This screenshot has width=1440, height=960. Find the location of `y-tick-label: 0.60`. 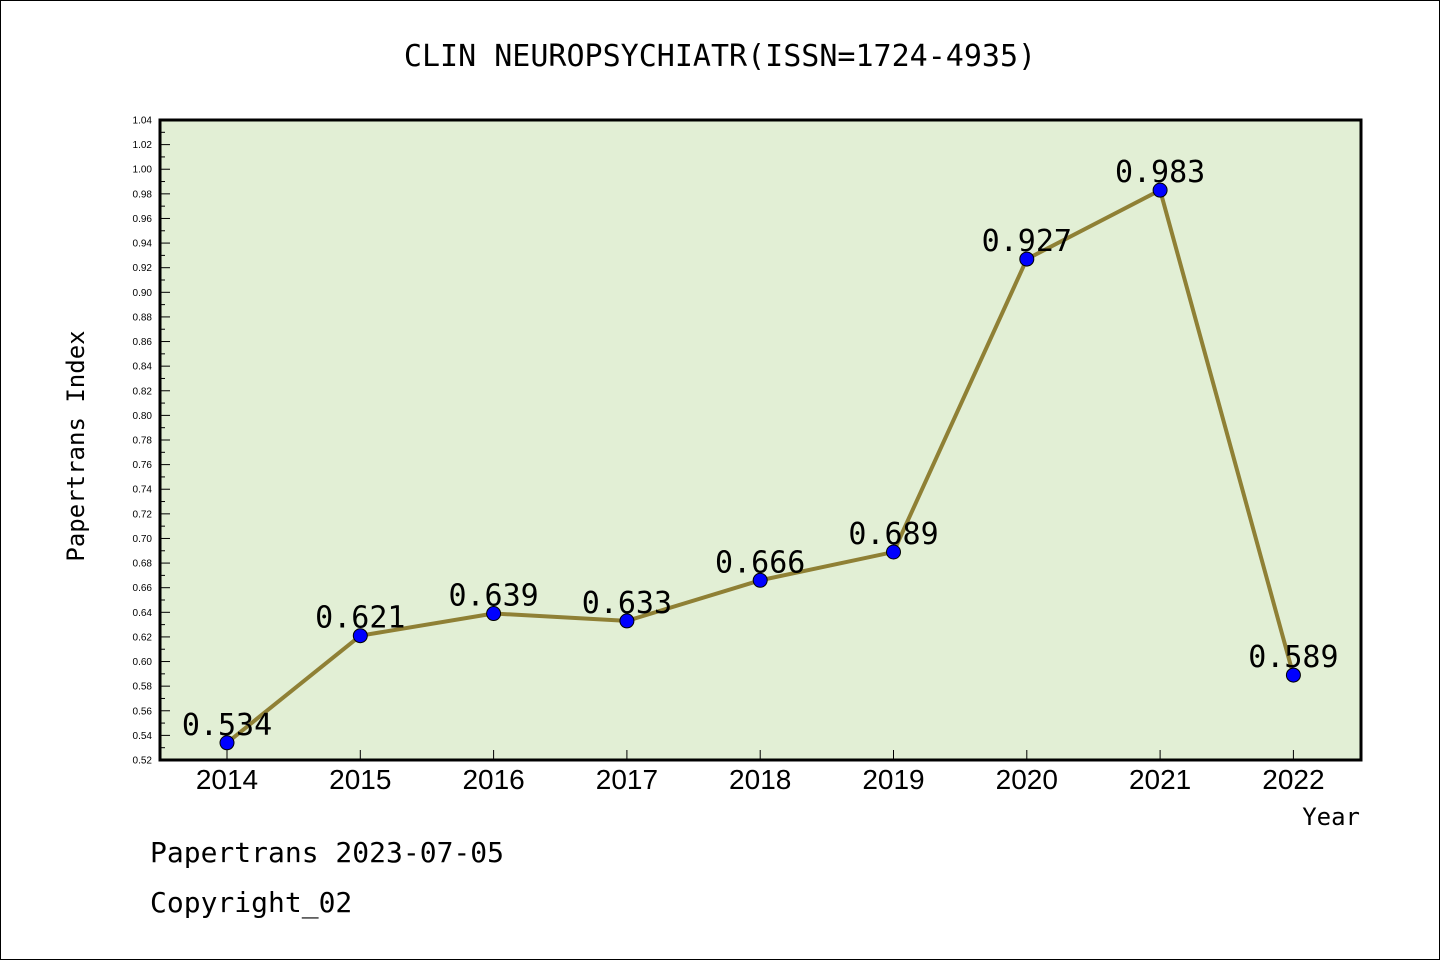

y-tick-label: 0.60 is located at coordinates (143, 662).